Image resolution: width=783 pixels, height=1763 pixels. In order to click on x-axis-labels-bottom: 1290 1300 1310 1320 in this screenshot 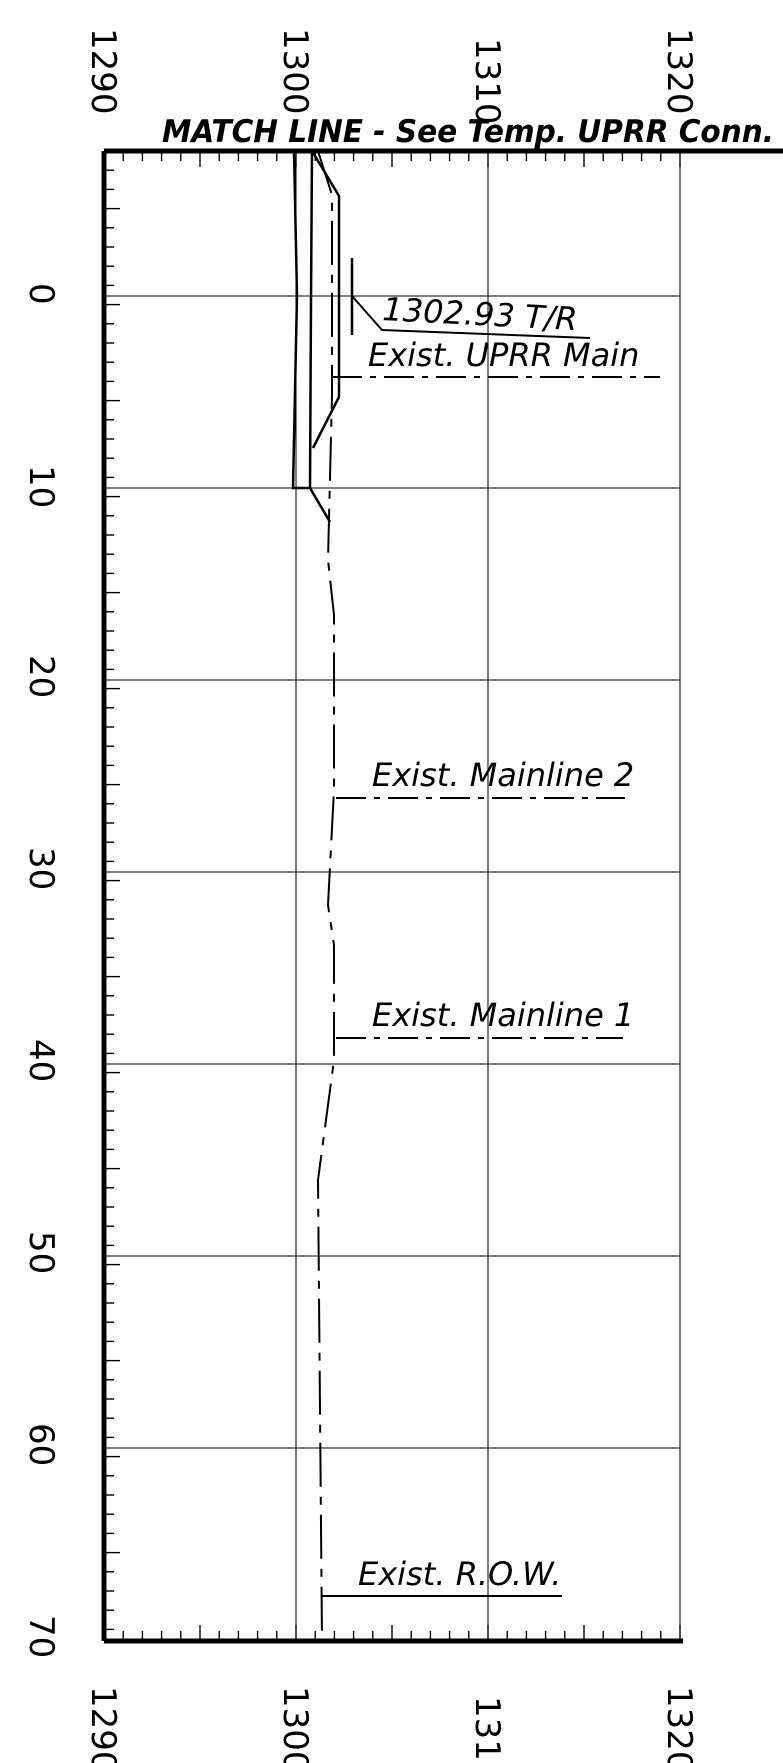, I will do `click(391, 1724)`.